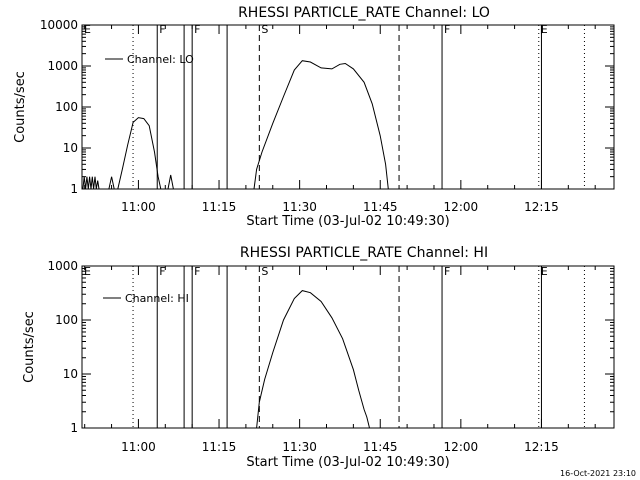 Image resolution: width=640 pixels, height=480 pixels. What do you see at coordinates (59, 25) in the screenshot?
I see `y-tick-label: 10000` at bounding box center [59, 25].